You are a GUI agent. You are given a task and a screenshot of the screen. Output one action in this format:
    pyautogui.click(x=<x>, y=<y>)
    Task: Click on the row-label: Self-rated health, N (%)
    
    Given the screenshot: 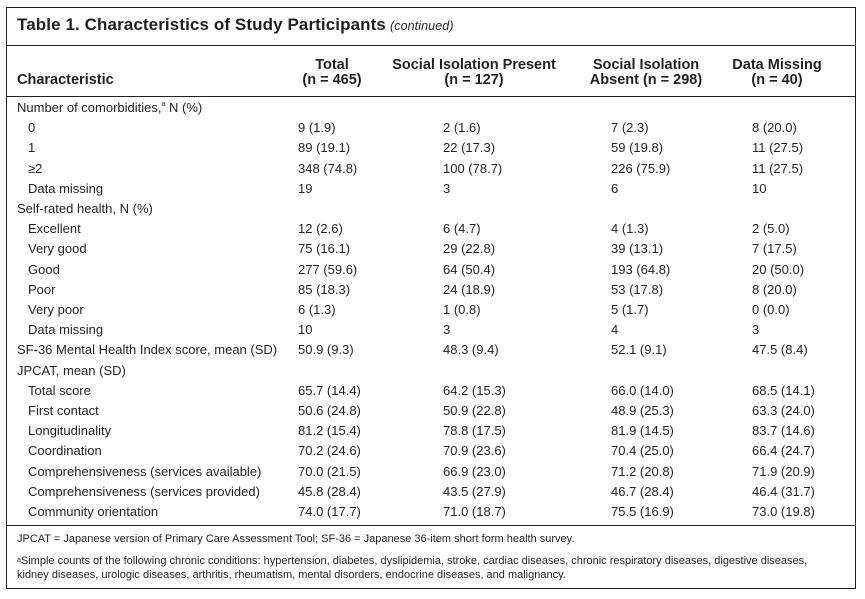 What is the action you would take?
    pyautogui.click(x=85, y=209)
    